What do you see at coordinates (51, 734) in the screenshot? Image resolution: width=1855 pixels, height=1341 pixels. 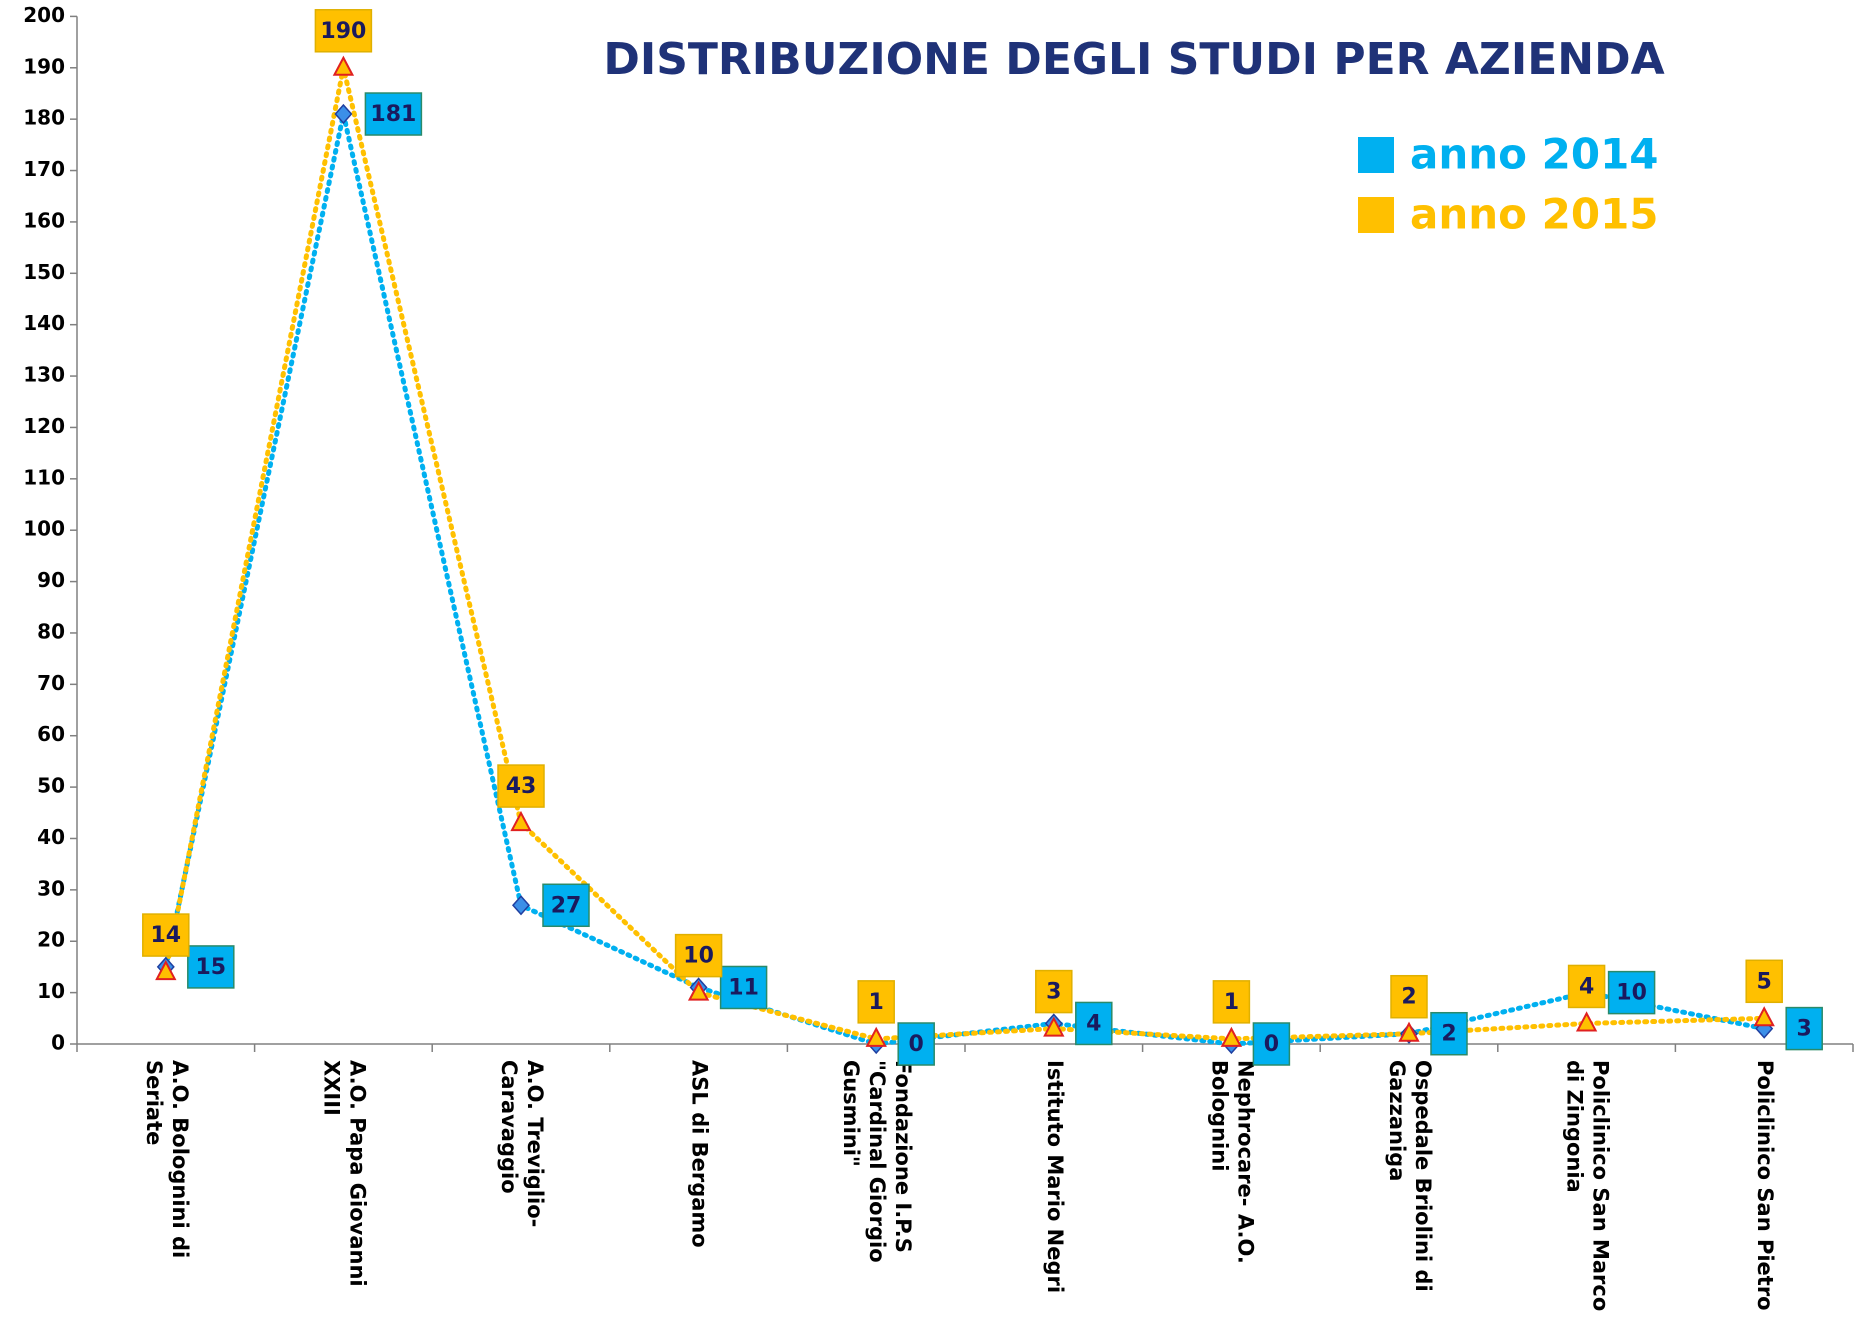 I see `y-tick-label: 60` at bounding box center [51, 734].